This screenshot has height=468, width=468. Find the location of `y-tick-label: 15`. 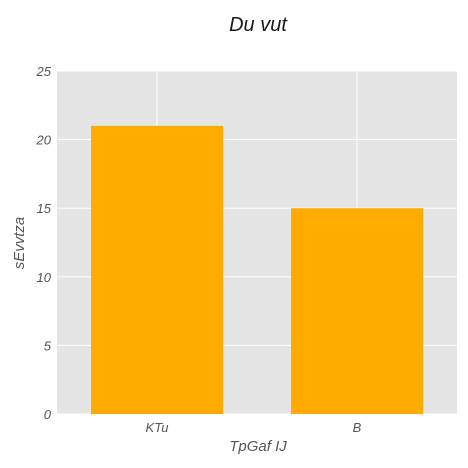

y-tick-label: 15 is located at coordinates (44, 208).